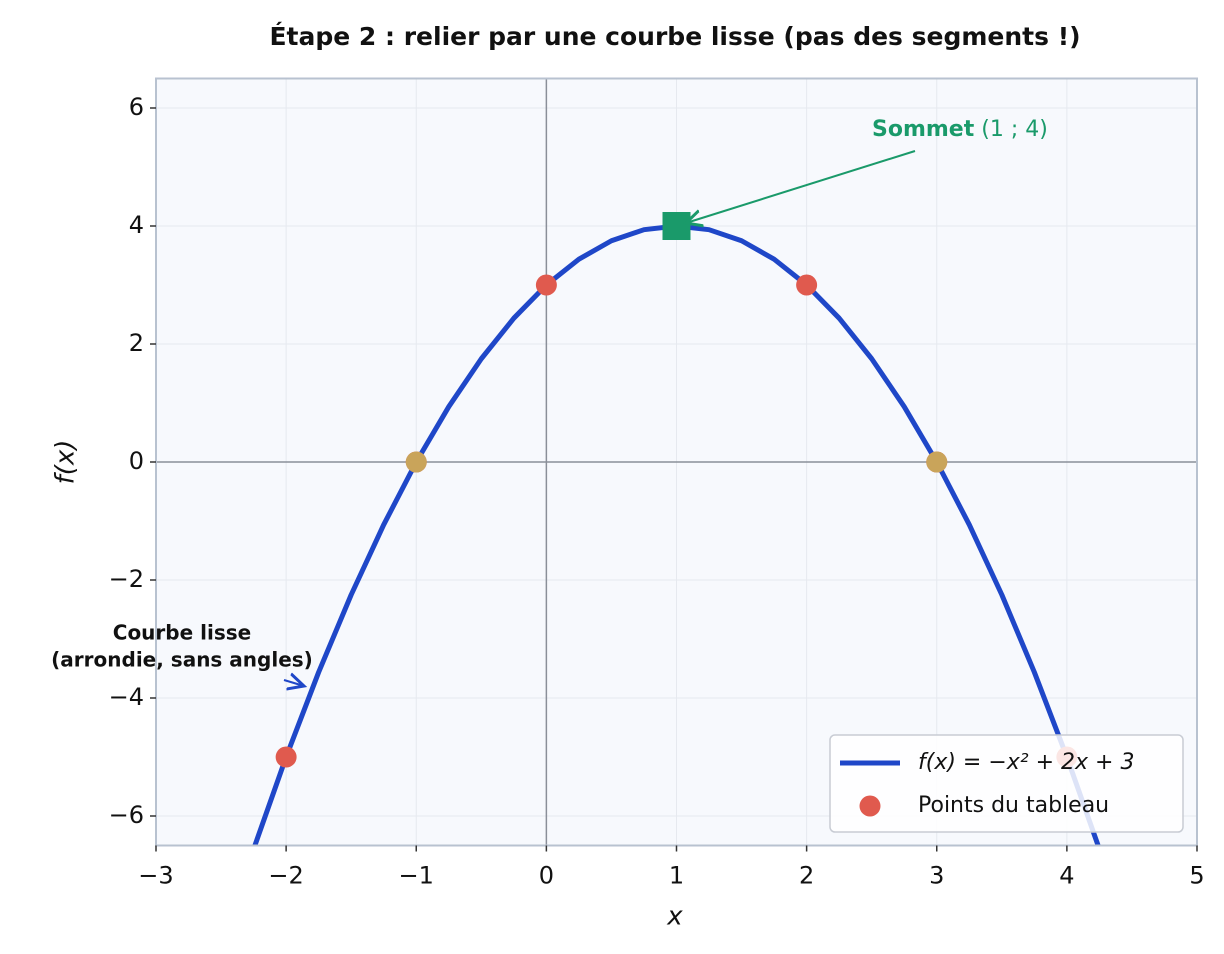  I want to click on x-tick-label: −1, so click(416, 876).